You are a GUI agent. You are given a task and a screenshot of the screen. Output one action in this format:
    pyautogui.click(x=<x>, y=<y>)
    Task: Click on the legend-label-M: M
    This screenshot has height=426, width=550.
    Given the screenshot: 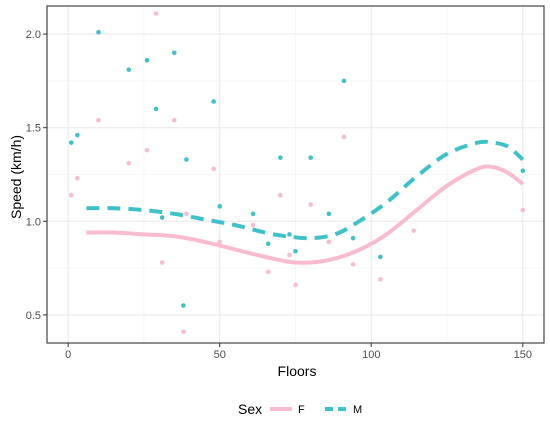 What is the action you would take?
    pyautogui.click(x=357, y=410)
    